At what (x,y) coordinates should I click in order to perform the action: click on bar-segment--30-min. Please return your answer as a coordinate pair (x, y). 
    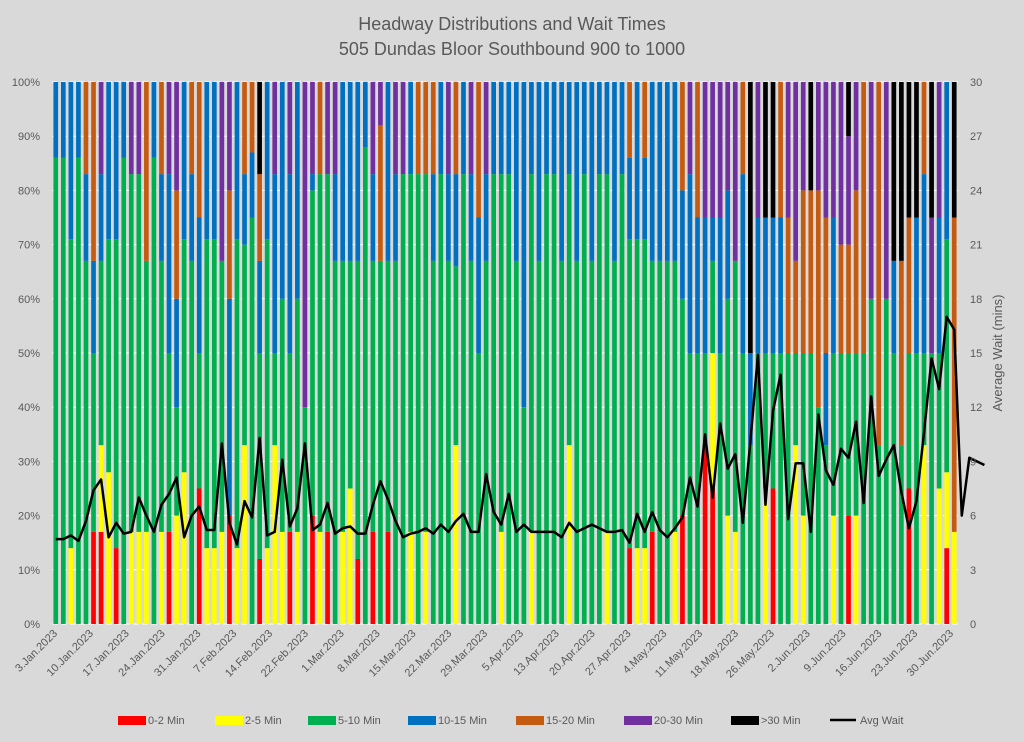
    Looking at the image, I should click on (931, 150).